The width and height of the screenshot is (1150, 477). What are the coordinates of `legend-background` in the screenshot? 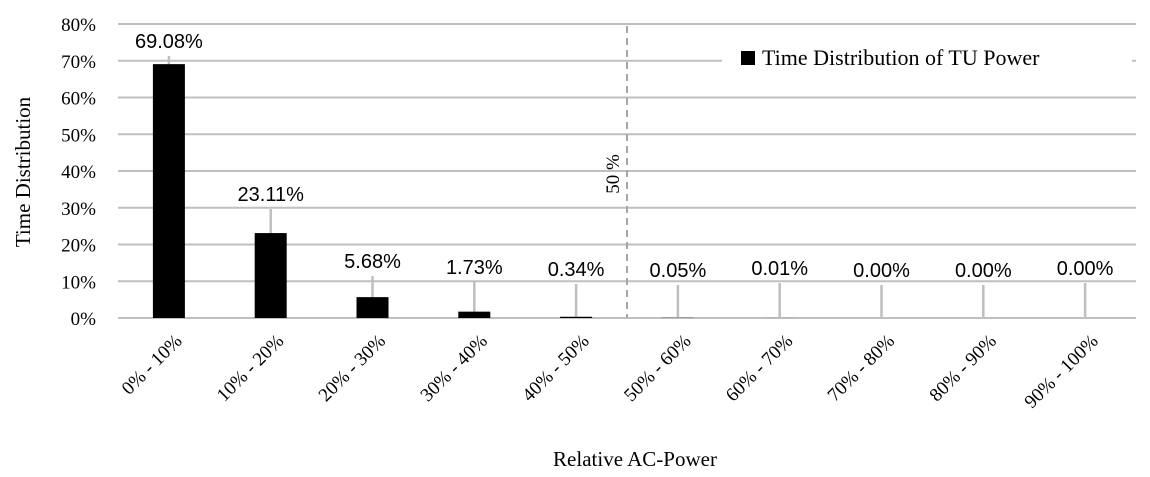 It's located at (927, 59).